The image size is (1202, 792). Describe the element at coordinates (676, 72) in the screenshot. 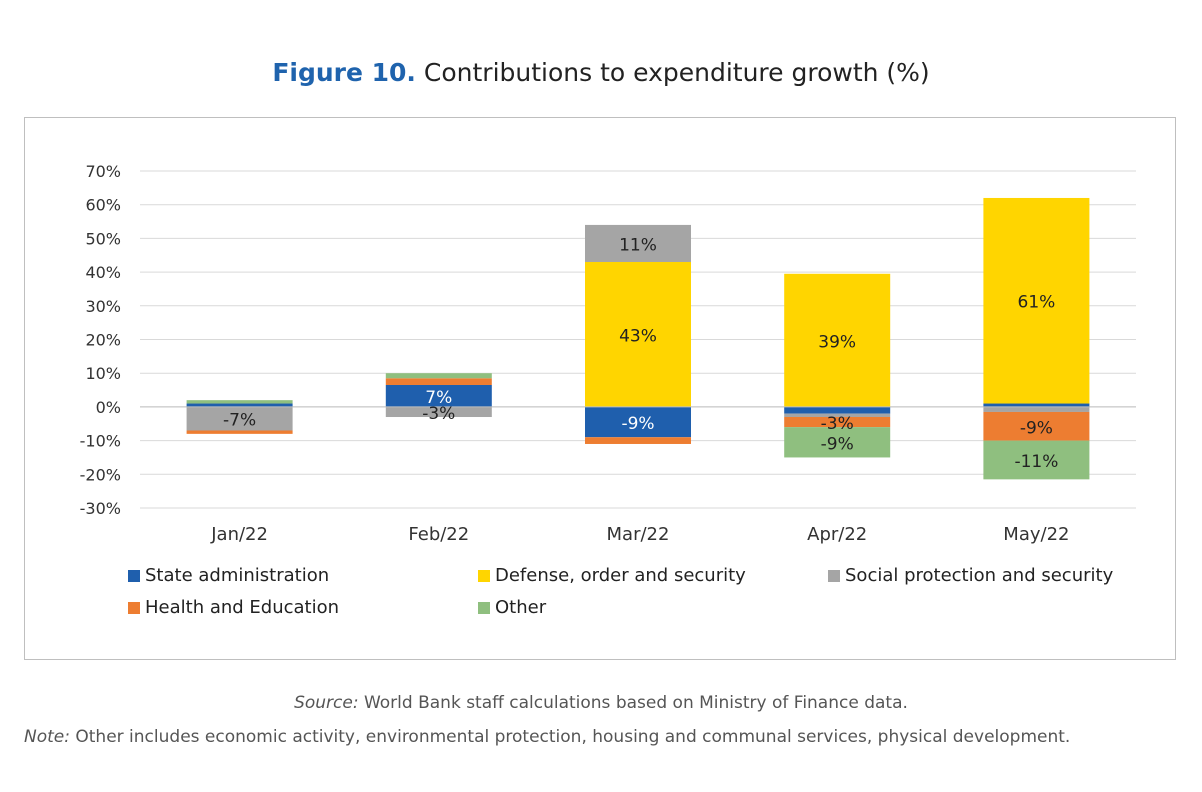

I see `figure-title-text: Contributions to expenditure growth (%)` at that location.